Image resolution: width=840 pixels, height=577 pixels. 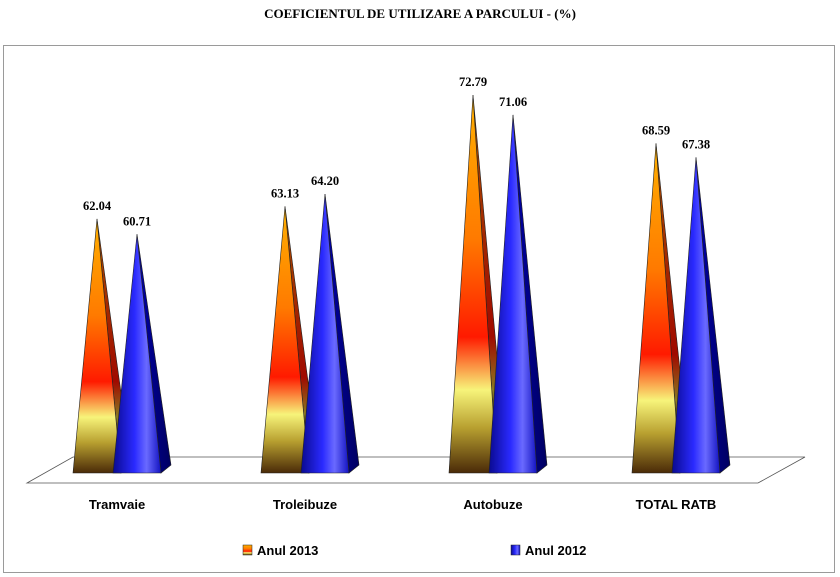 I want to click on bar-tramvaie-2012, so click(x=137, y=354).